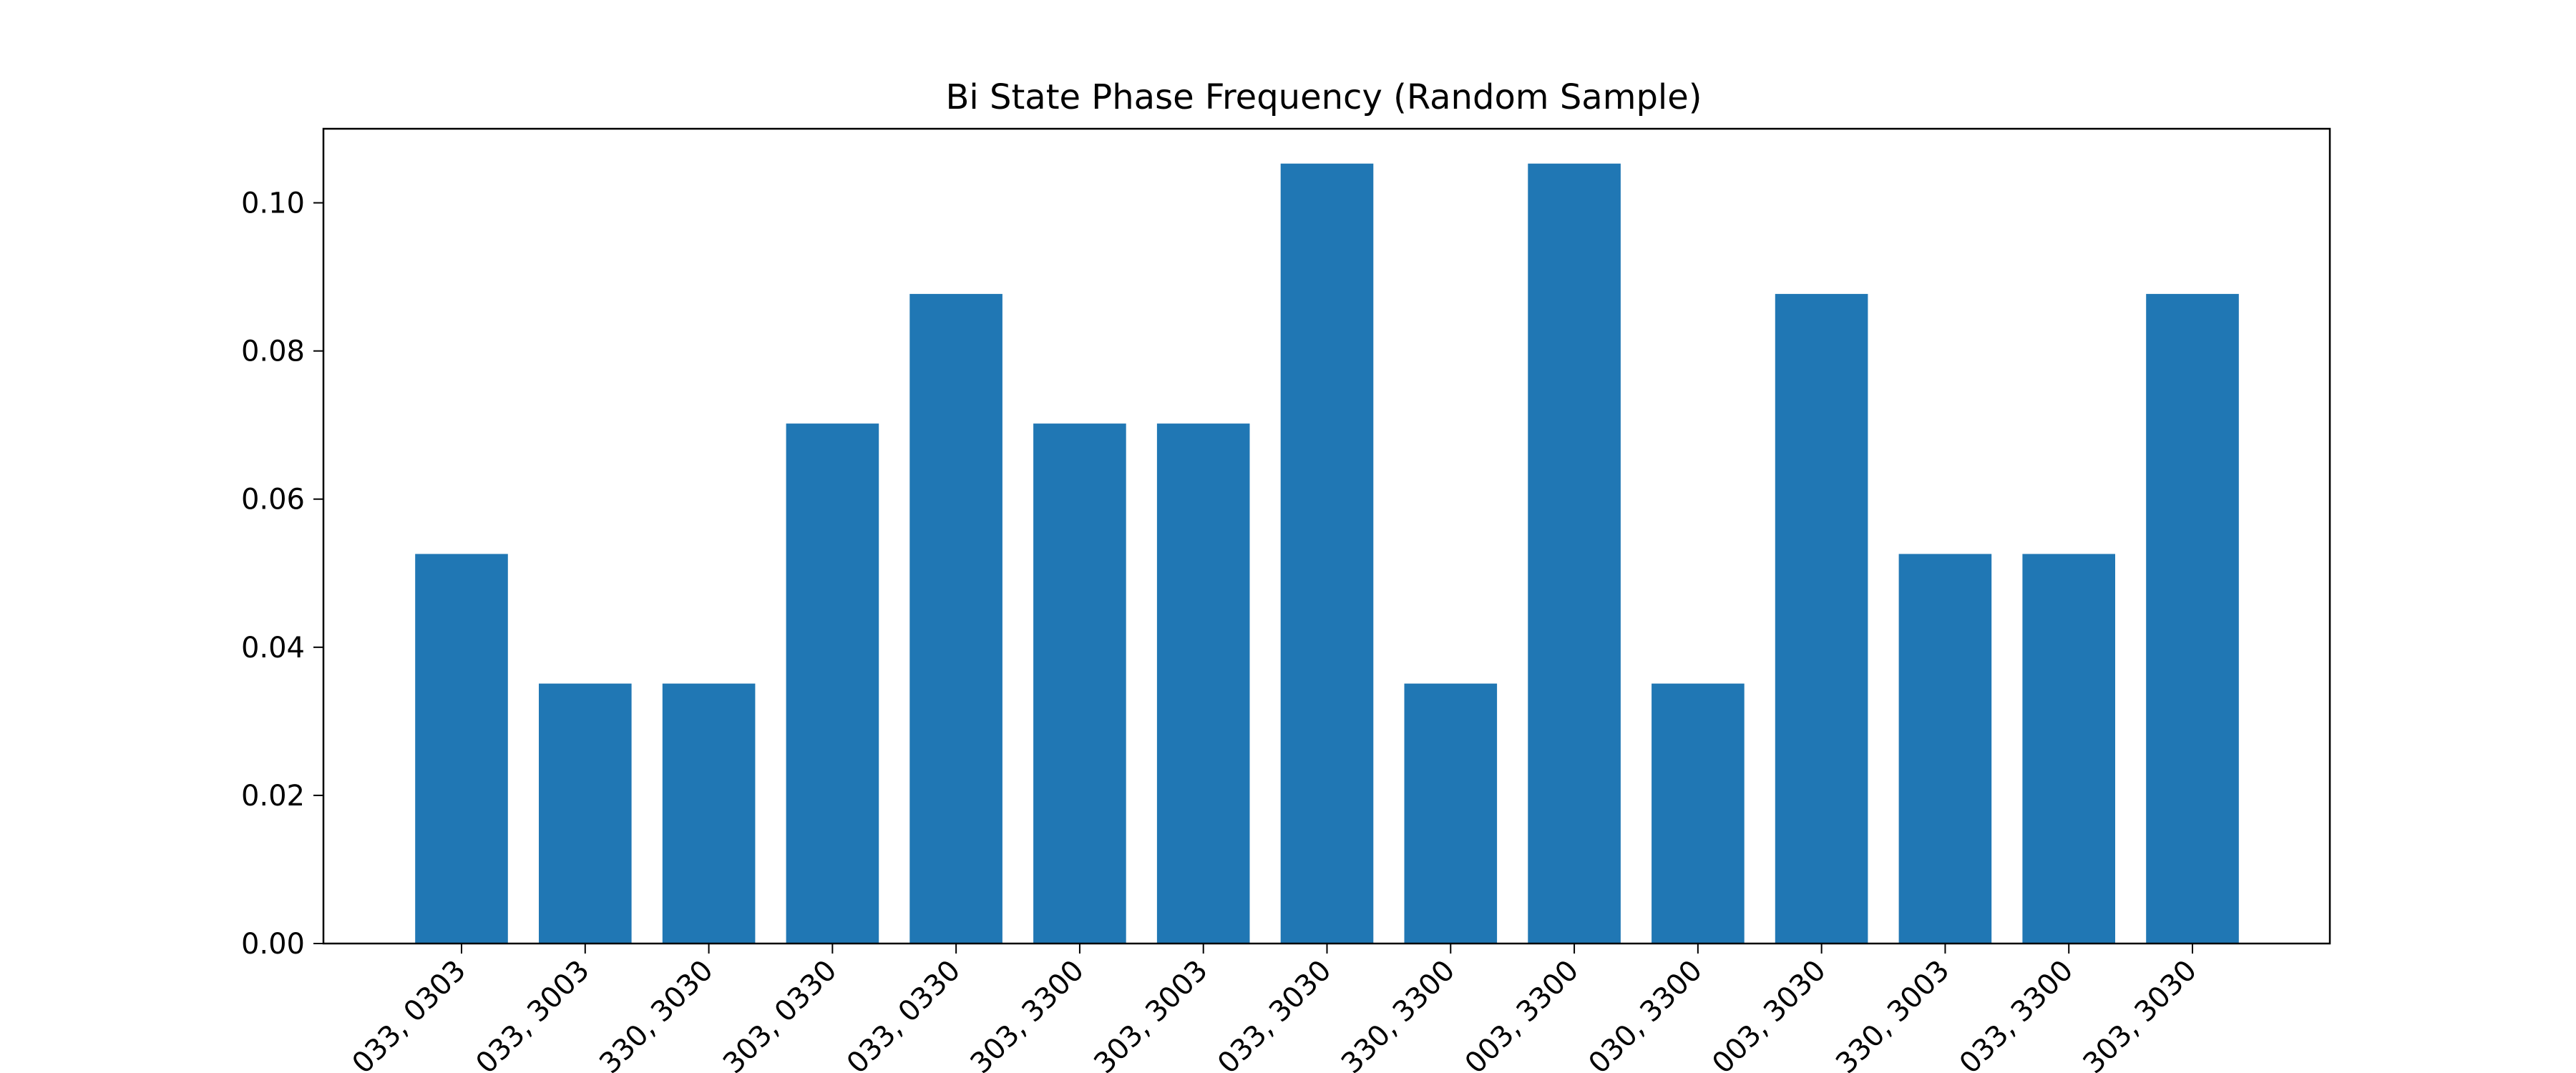 The height and width of the screenshot is (1073, 2576). I want to click on y-tick-label: 0.08, so click(273, 351).